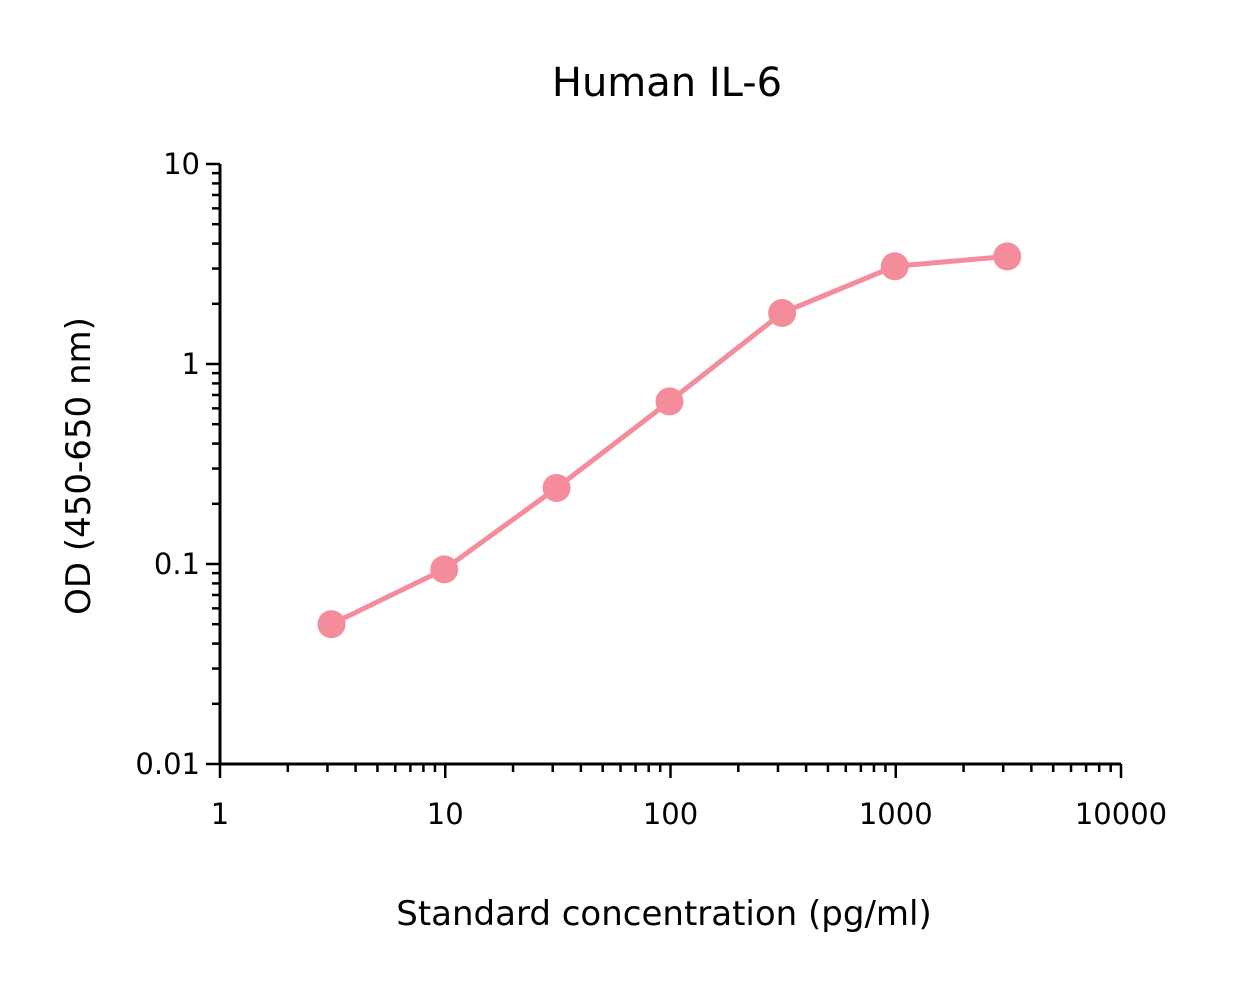  What do you see at coordinates (167, 764) in the screenshot?
I see `y-tick-label: 0.01` at bounding box center [167, 764].